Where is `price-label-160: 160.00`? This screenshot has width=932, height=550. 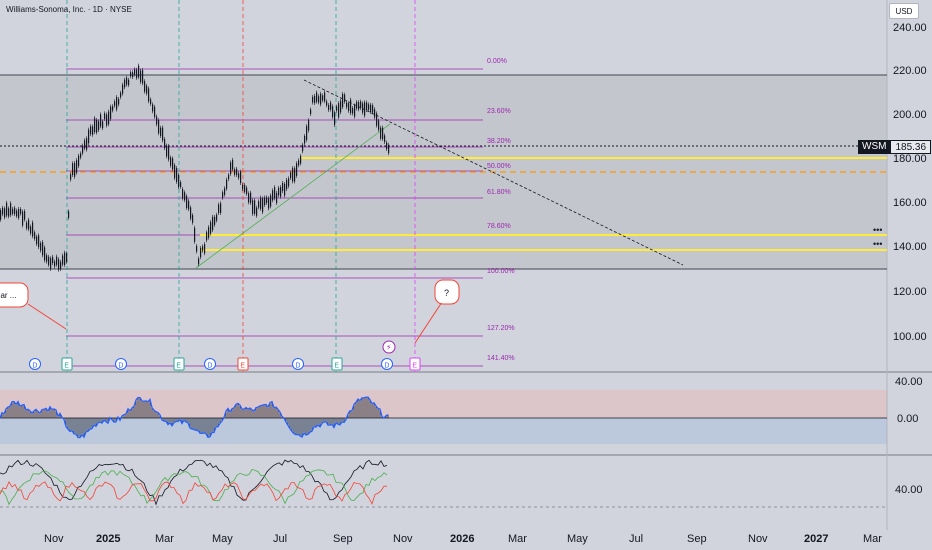
price-label-160: 160.00 is located at coordinates (910, 203).